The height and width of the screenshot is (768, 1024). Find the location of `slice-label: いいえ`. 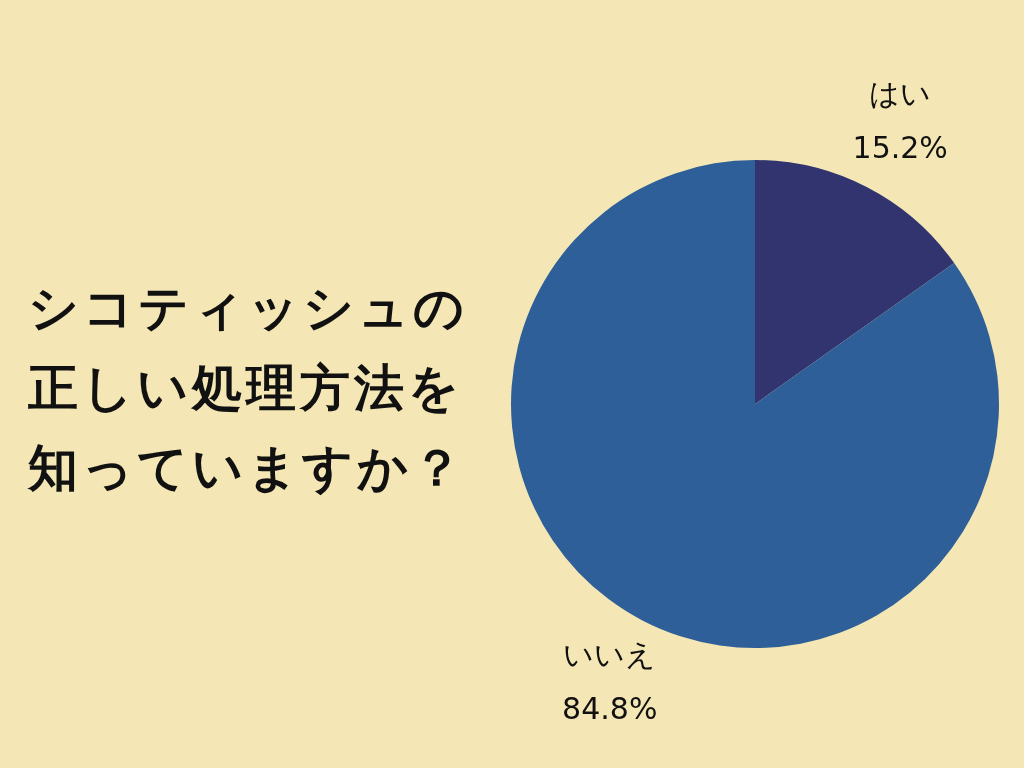

slice-label: いいえ is located at coordinates (610, 655).